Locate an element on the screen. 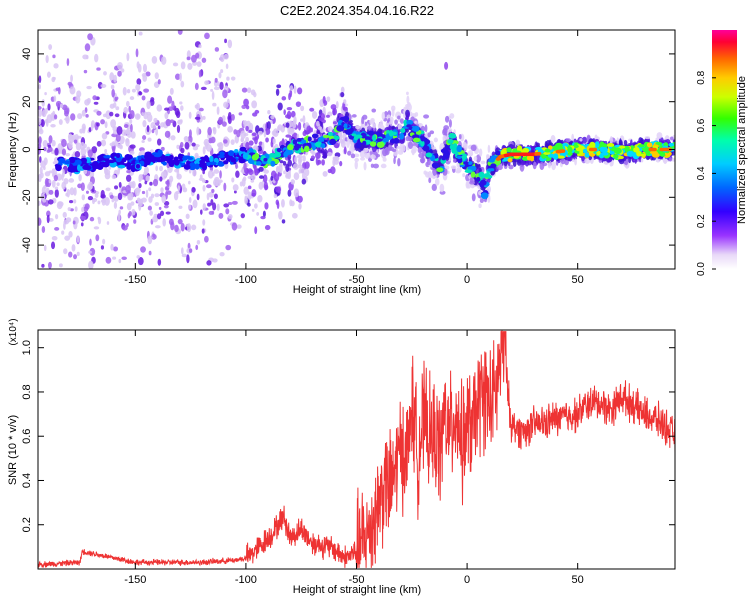 The image size is (750, 600). spectrogram-x-tick-label: -100 is located at coordinates (246, 280).